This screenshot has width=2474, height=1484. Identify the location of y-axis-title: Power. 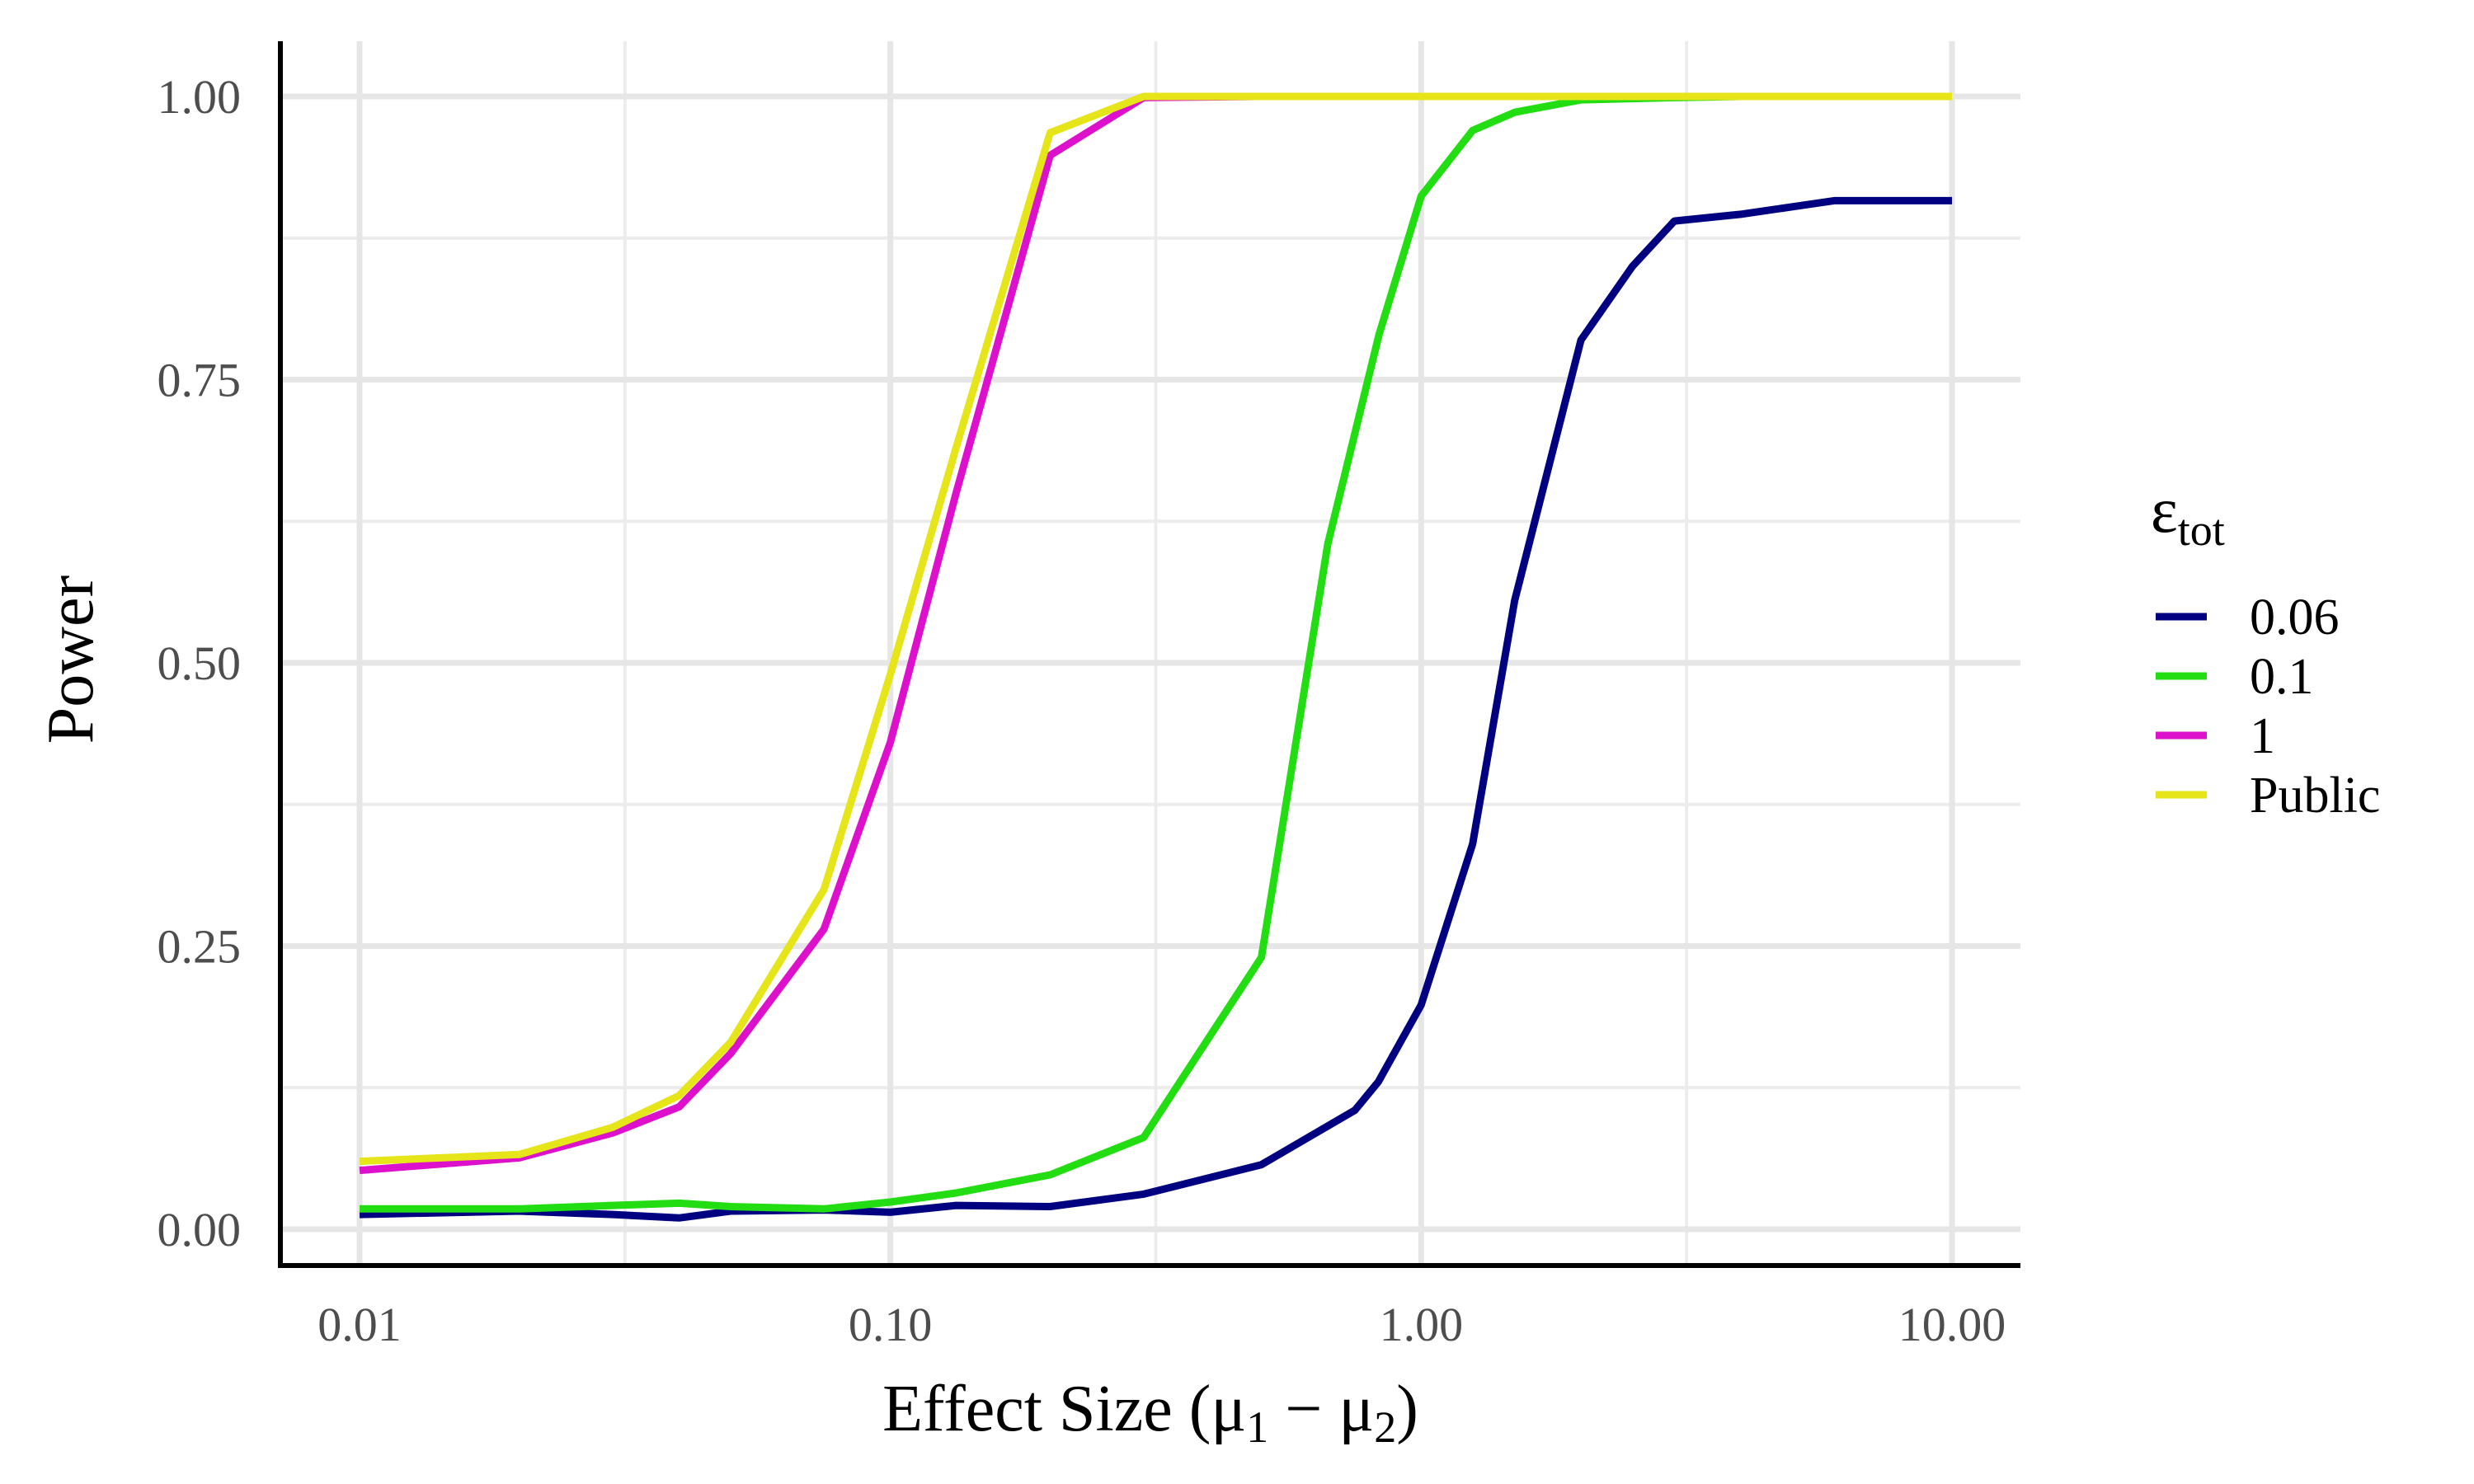
(71, 659).